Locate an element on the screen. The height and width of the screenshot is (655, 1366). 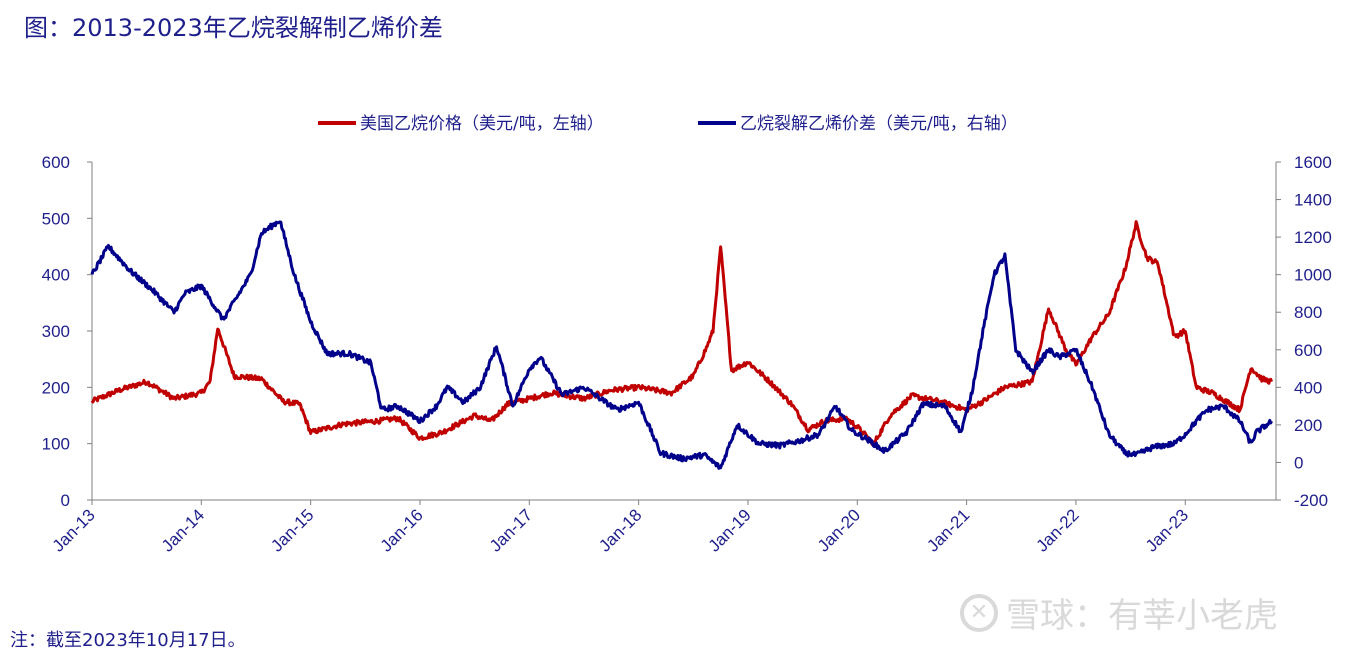
watermark-text: 雪球：有莘小老虎 is located at coordinates (1142, 616).